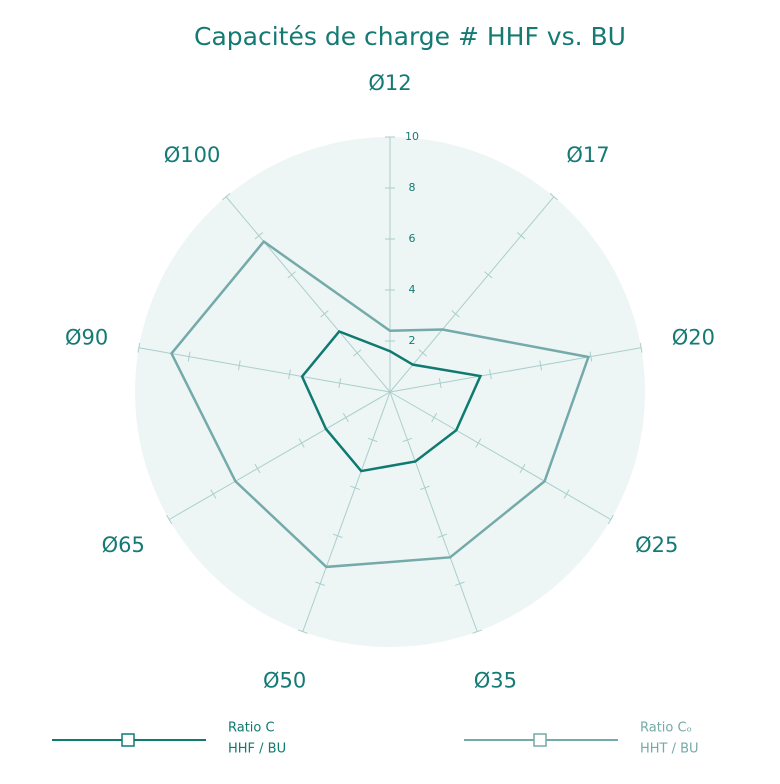  I want to click on r-tick-label: 10, so click(412, 136).